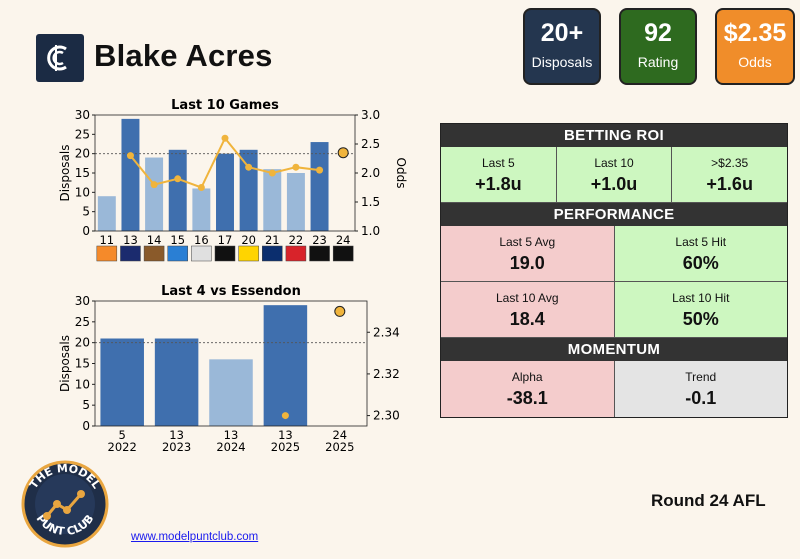 The image size is (800, 559). Describe the element at coordinates (658, 33) in the screenshot. I see `rating-value: 92` at that location.